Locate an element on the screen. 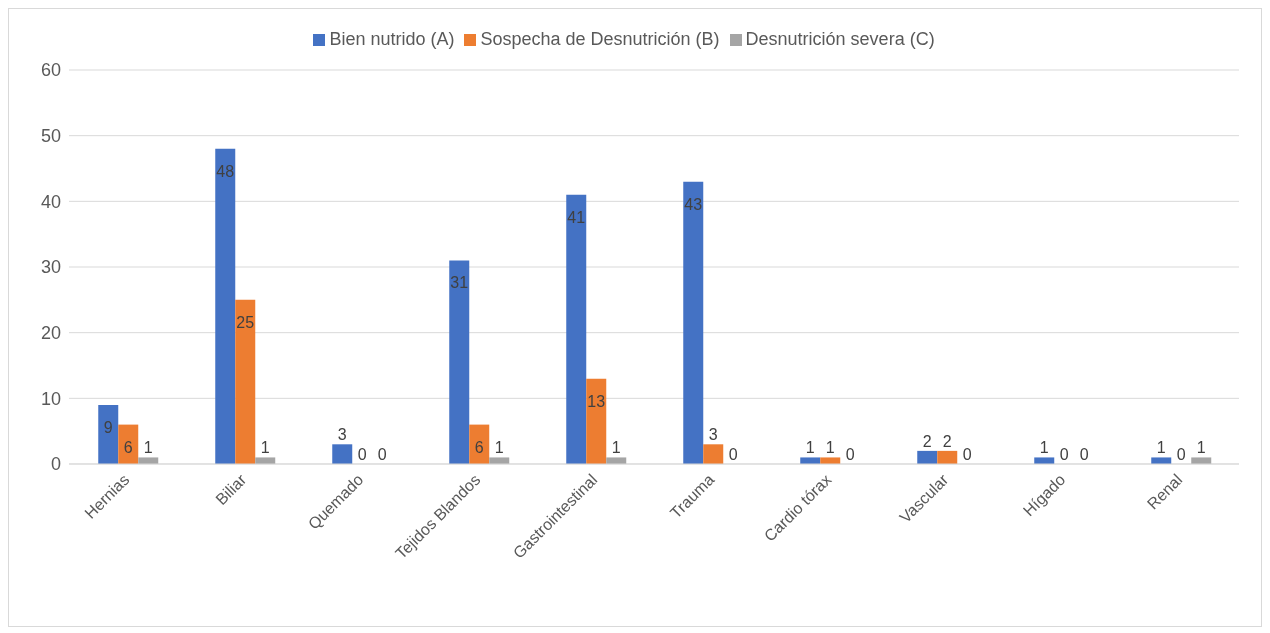 The width and height of the screenshot is (1270, 633). y-tick-label: 30 is located at coordinates (50, 267).